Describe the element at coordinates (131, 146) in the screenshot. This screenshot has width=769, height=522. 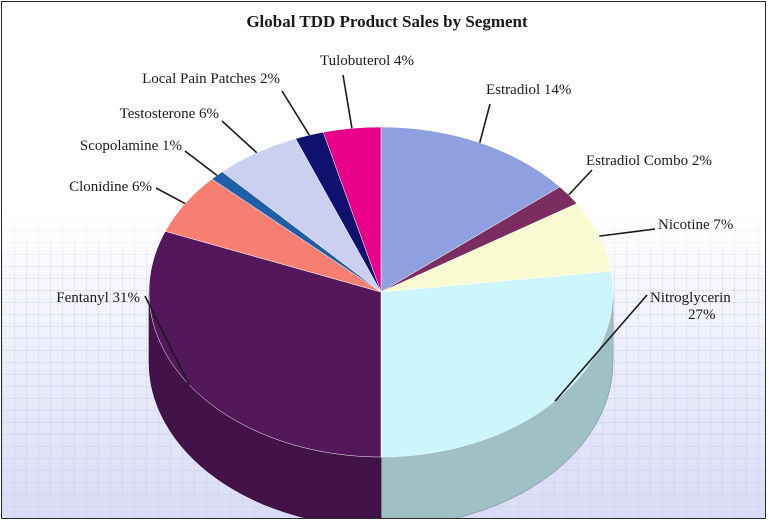
I see `slice-label-6: Scopolamine 1%` at that location.